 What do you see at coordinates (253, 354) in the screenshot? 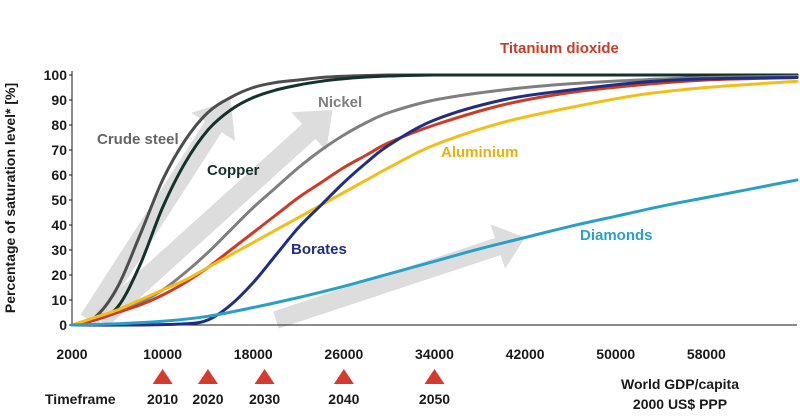
I see `x-tick-label: 18000` at bounding box center [253, 354].